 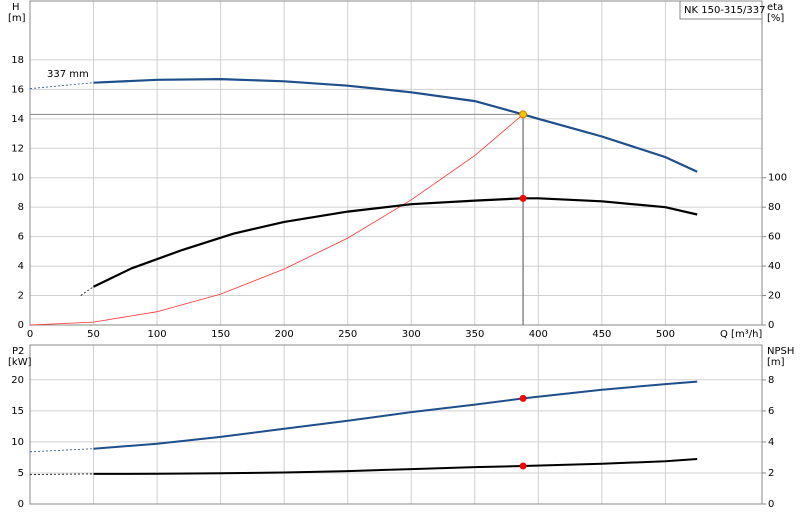 I want to click on x-tick-label: 0, so click(x=30, y=334).